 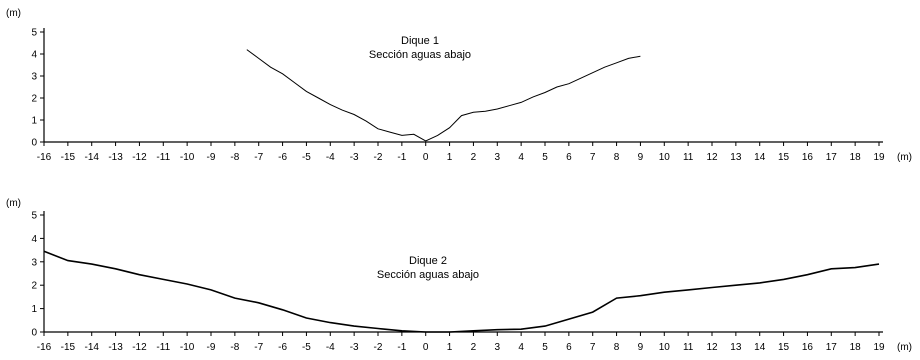 I want to click on profile-series-line, so click(x=443, y=95).